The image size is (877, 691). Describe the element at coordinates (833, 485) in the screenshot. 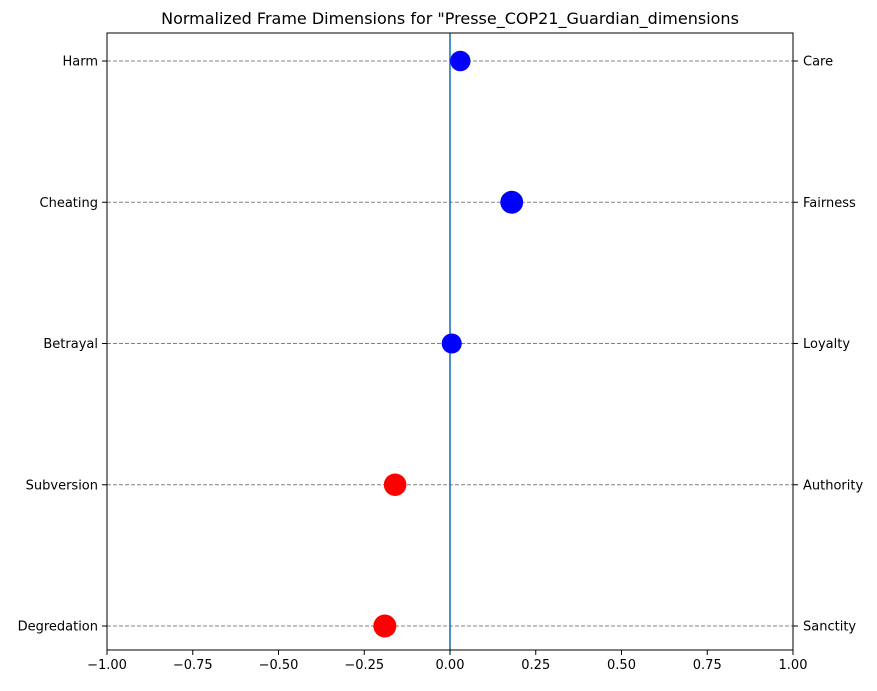

I see `right-label-authority: Authority` at that location.